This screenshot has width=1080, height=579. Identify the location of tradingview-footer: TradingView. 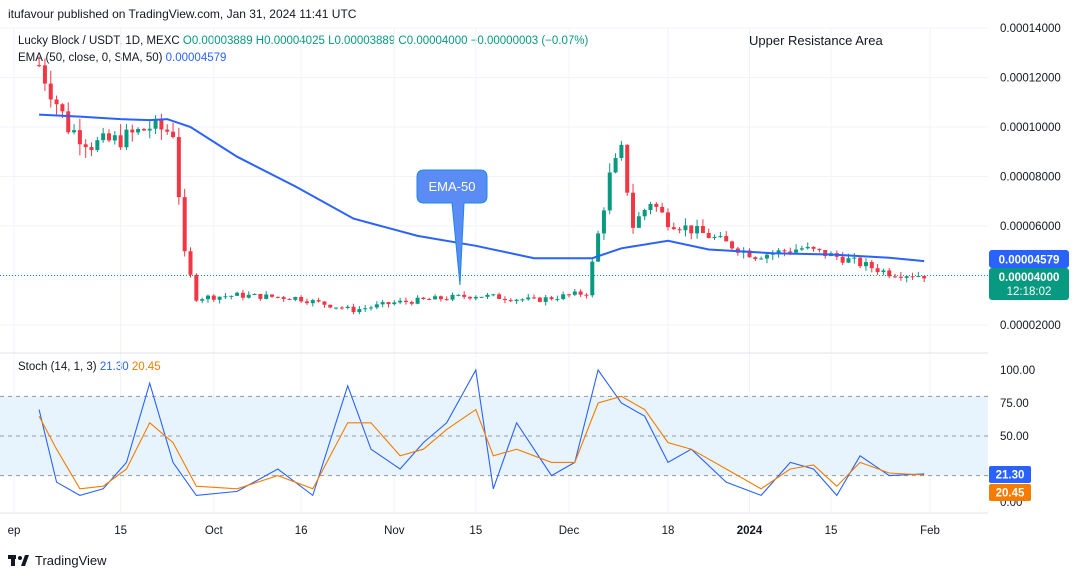
(57, 560).